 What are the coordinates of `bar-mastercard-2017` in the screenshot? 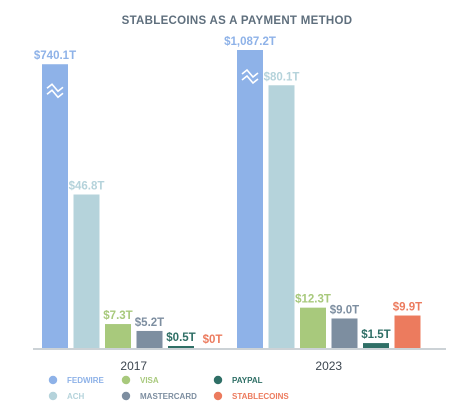 It's located at (149, 339).